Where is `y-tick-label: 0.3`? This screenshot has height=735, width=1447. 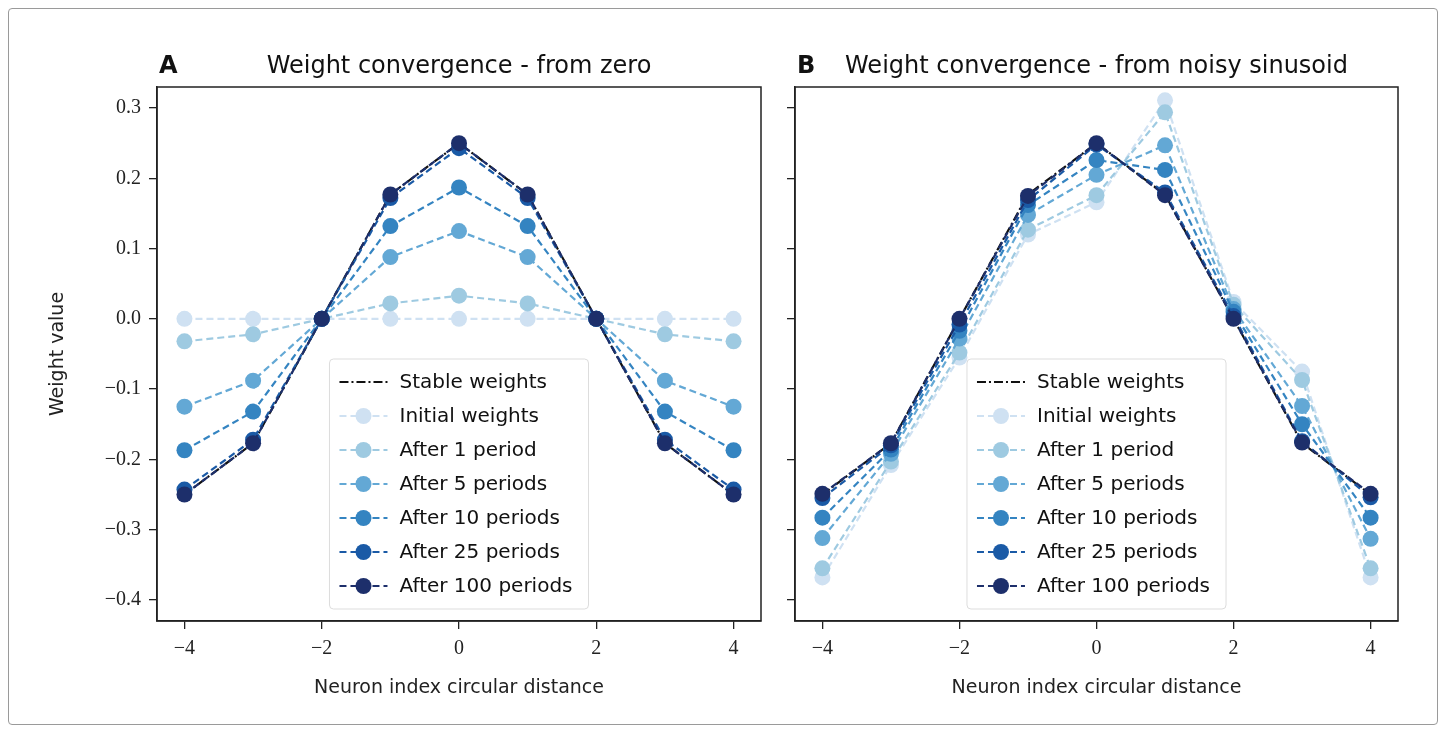
y-tick-label: 0.3 is located at coordinates (128, 106).